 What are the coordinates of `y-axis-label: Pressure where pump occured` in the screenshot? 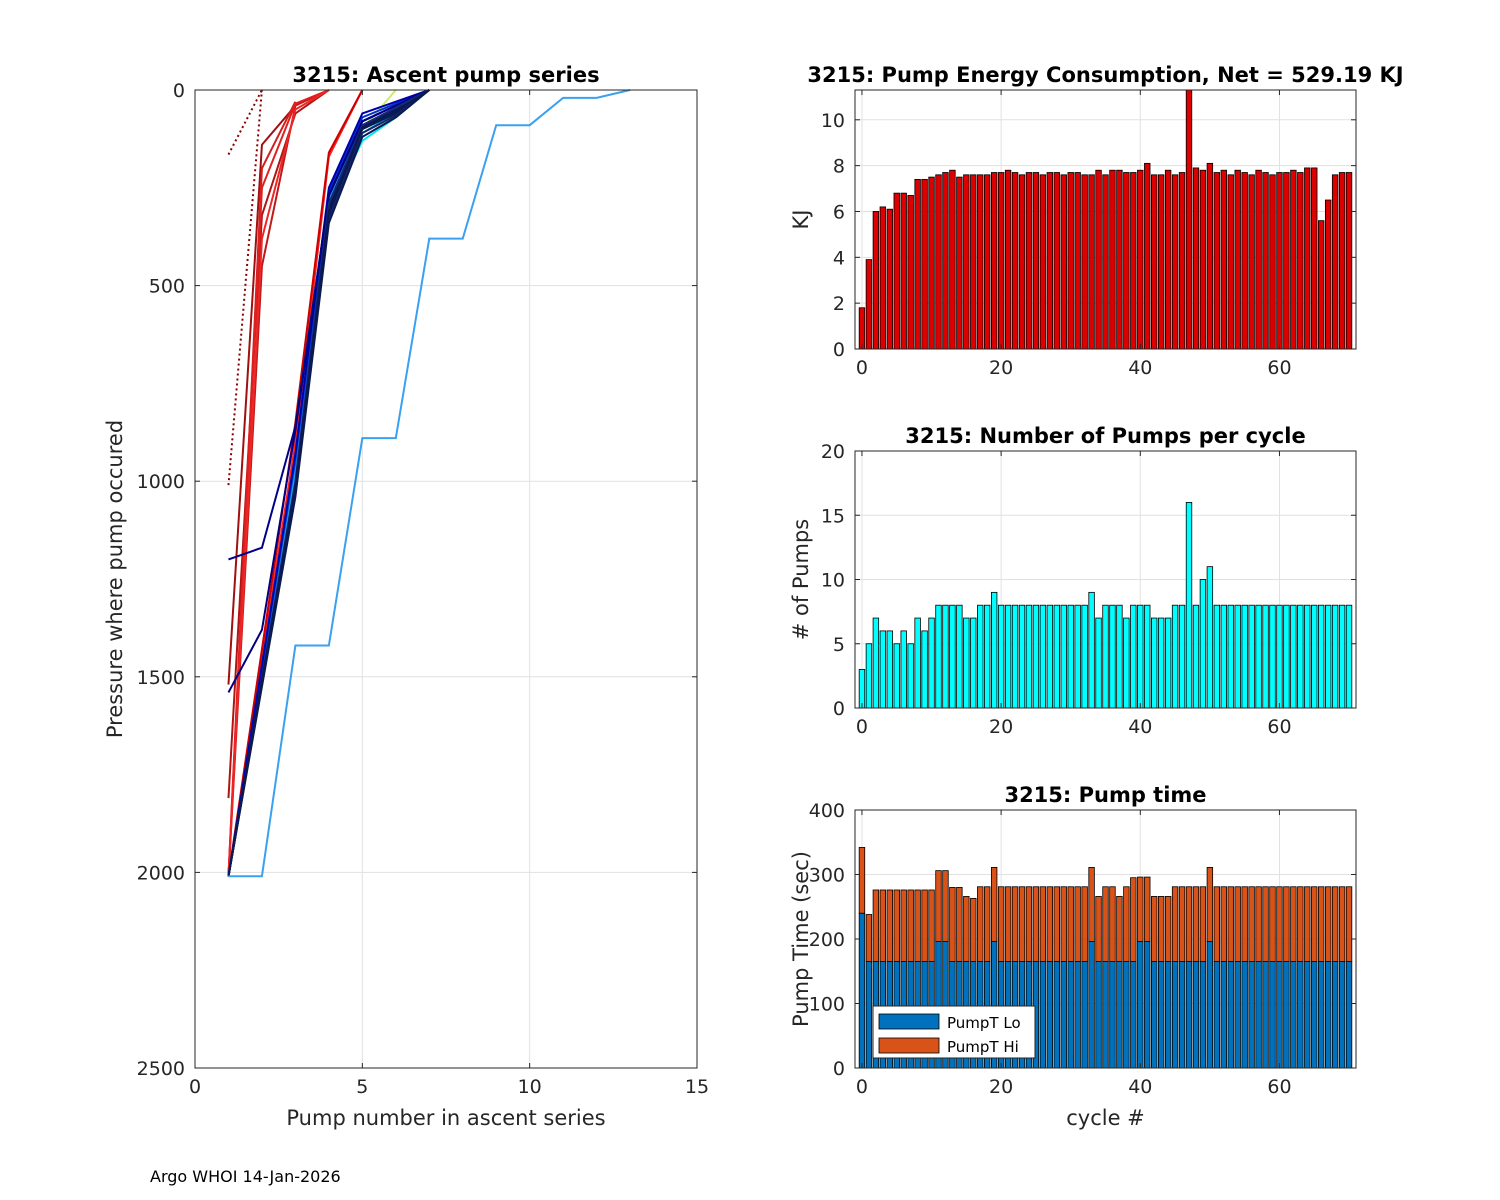 It's located at (115, 579).